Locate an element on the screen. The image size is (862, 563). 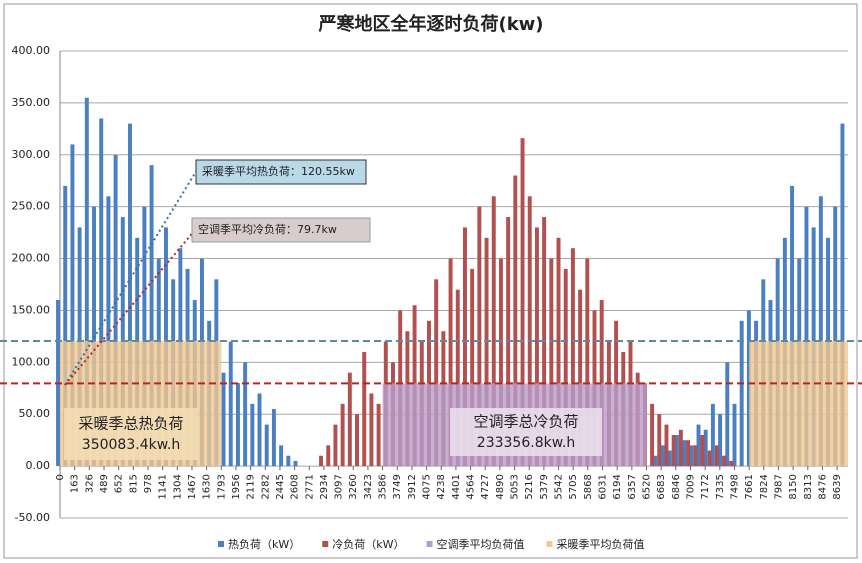
x-tick-label: 652 is located at coordinates (119, 483).